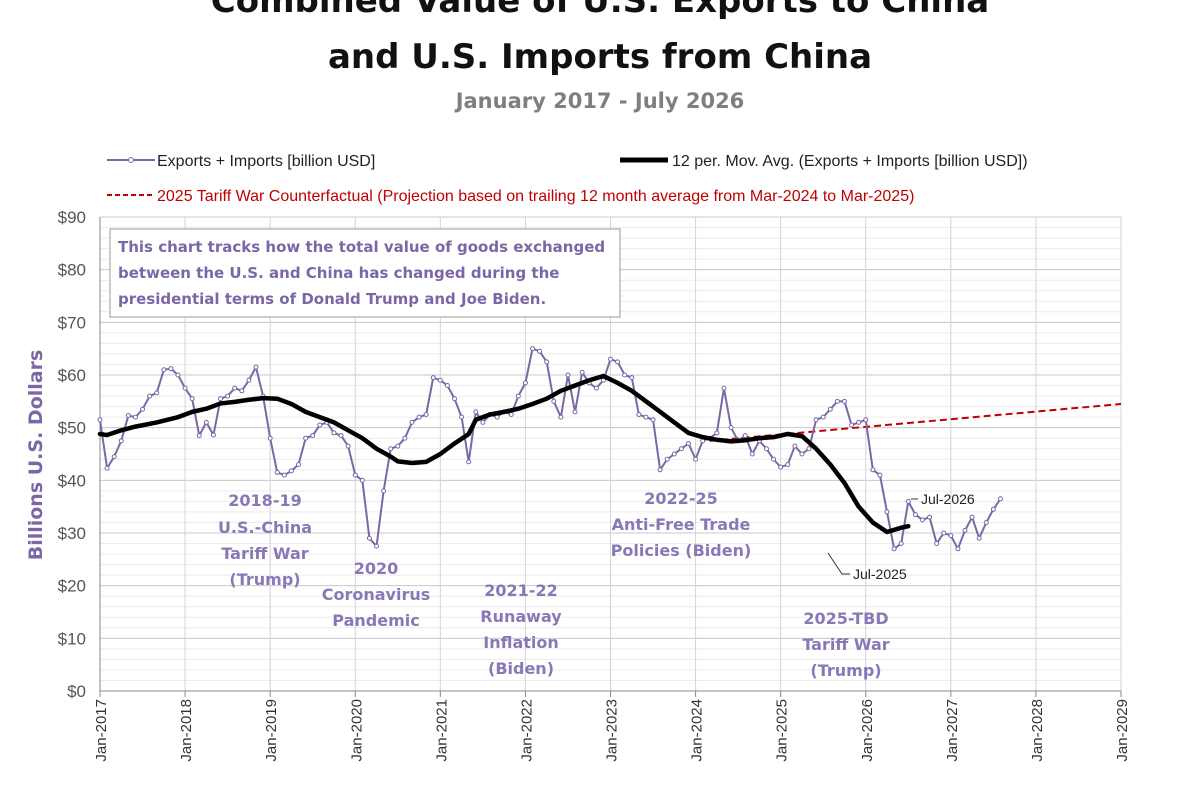  Describe the element at coordinates (867, 730) in the screenshot. I see `x-tick-label: Jan-2026` at that location.